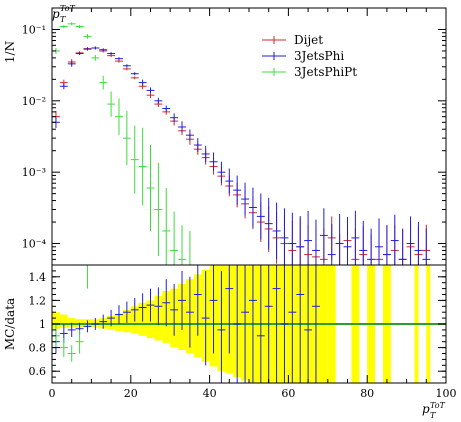 Image resolution: width=461 pixels, height=422 pixels. Describe the element at coordinates (367, 393) in the screenshot. I see `x-tick-label: 80` at that location.